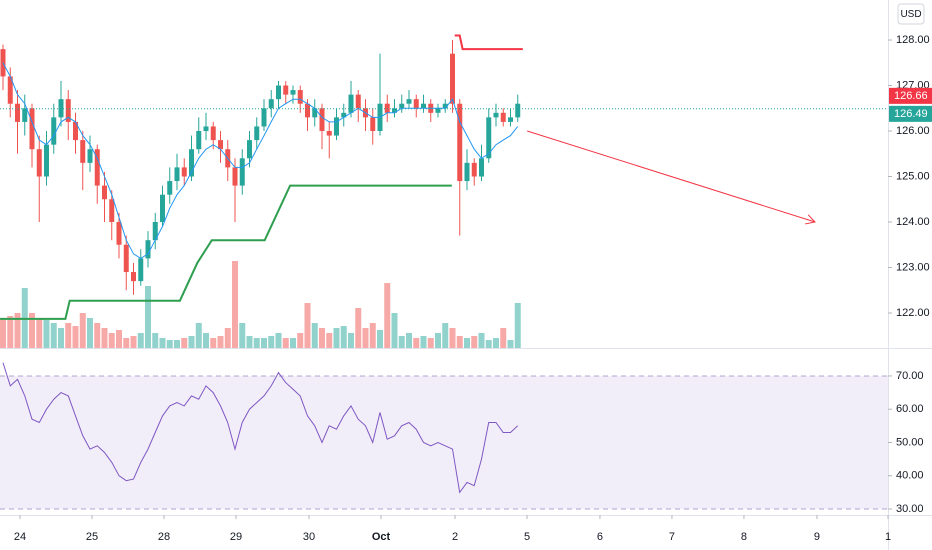  What do you see at coordinates (164, 537) in the screenshot?
I see `x-tick-label: 28` at bounding box center [164, 537].